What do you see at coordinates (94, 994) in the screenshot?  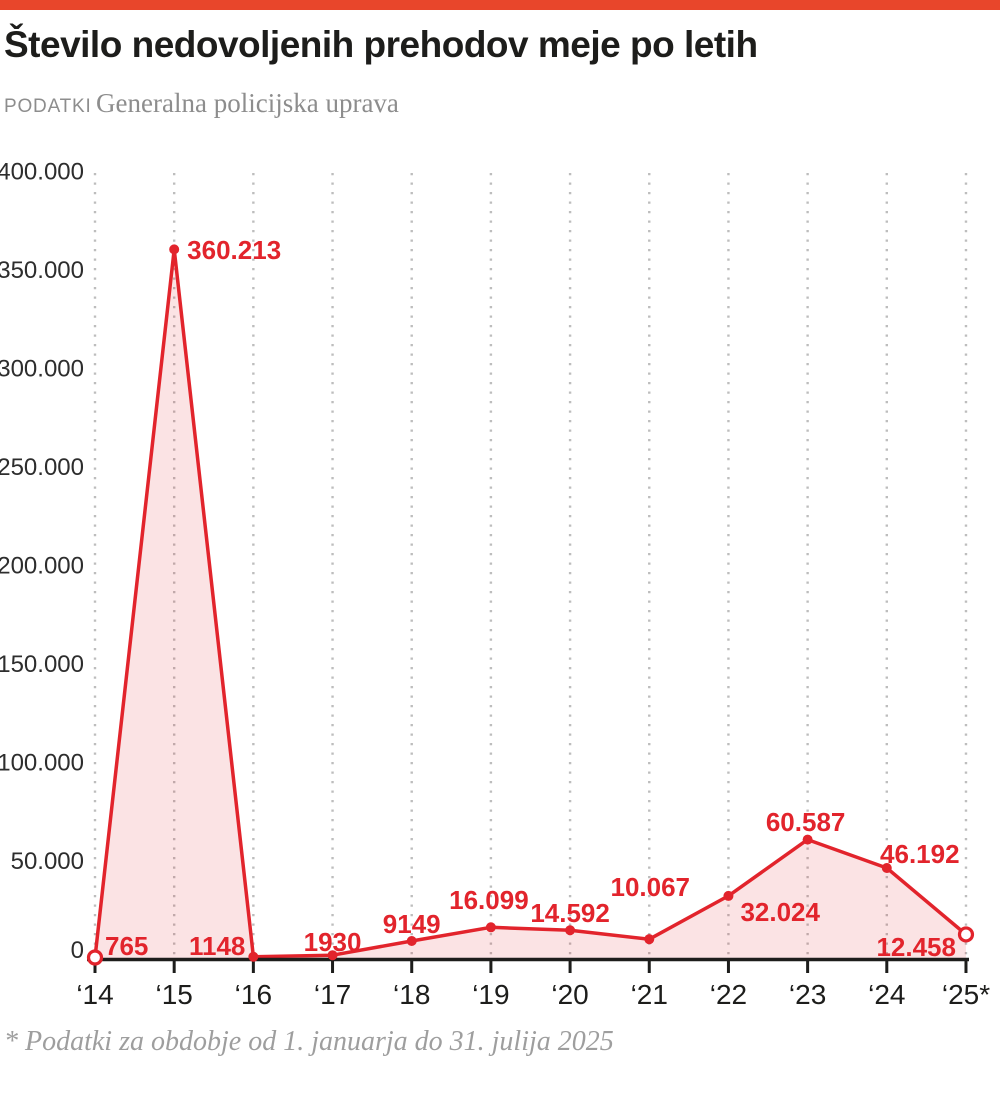 I see `x-axis-label: ‘14` at bounding box center [94, 994].